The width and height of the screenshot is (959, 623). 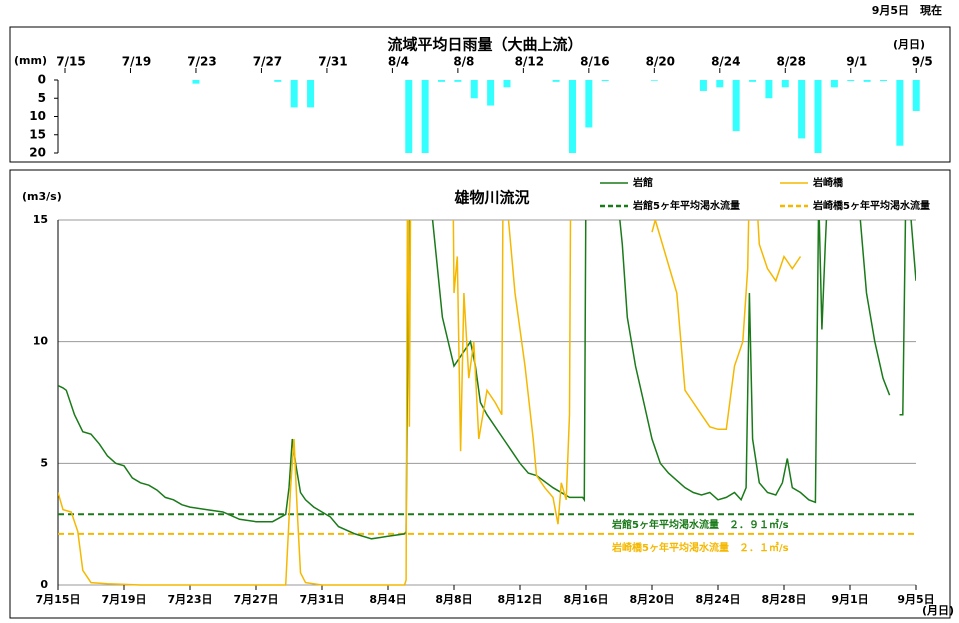 What do you see at coordinates (652, 599) in the screenshot?
I see `x-tick-label: 8月20日` at bounding box center [652, 599].